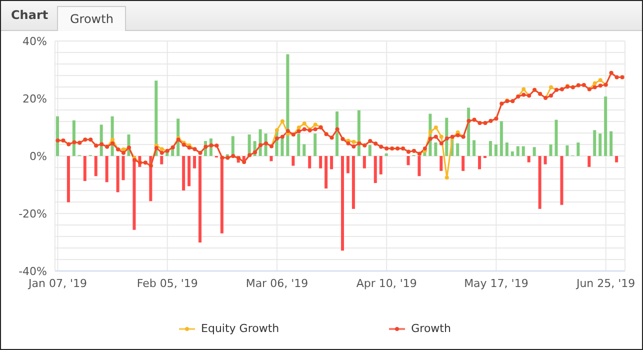 The image size is (643, 350). What do you see at coordinates (277, 283) in the screenshot?
I see `x-tick-label: Mar 06, '19` at bounding box center [277, 283].